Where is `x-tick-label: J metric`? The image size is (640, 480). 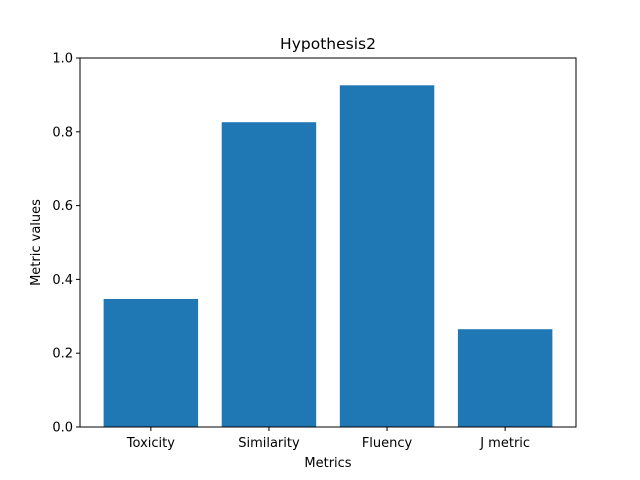
x-tick-label: J metric is located at coordinates (504, 443).